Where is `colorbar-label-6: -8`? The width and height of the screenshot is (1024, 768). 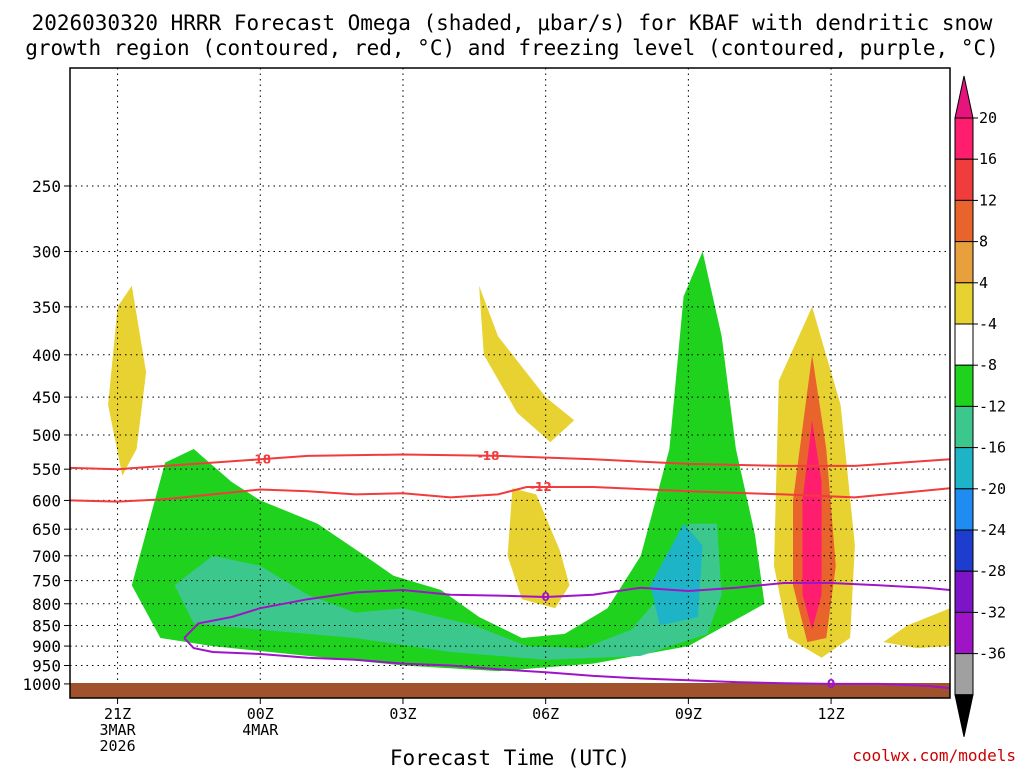 colorbar-label-6: -8 is located at coordinates (988, 365).